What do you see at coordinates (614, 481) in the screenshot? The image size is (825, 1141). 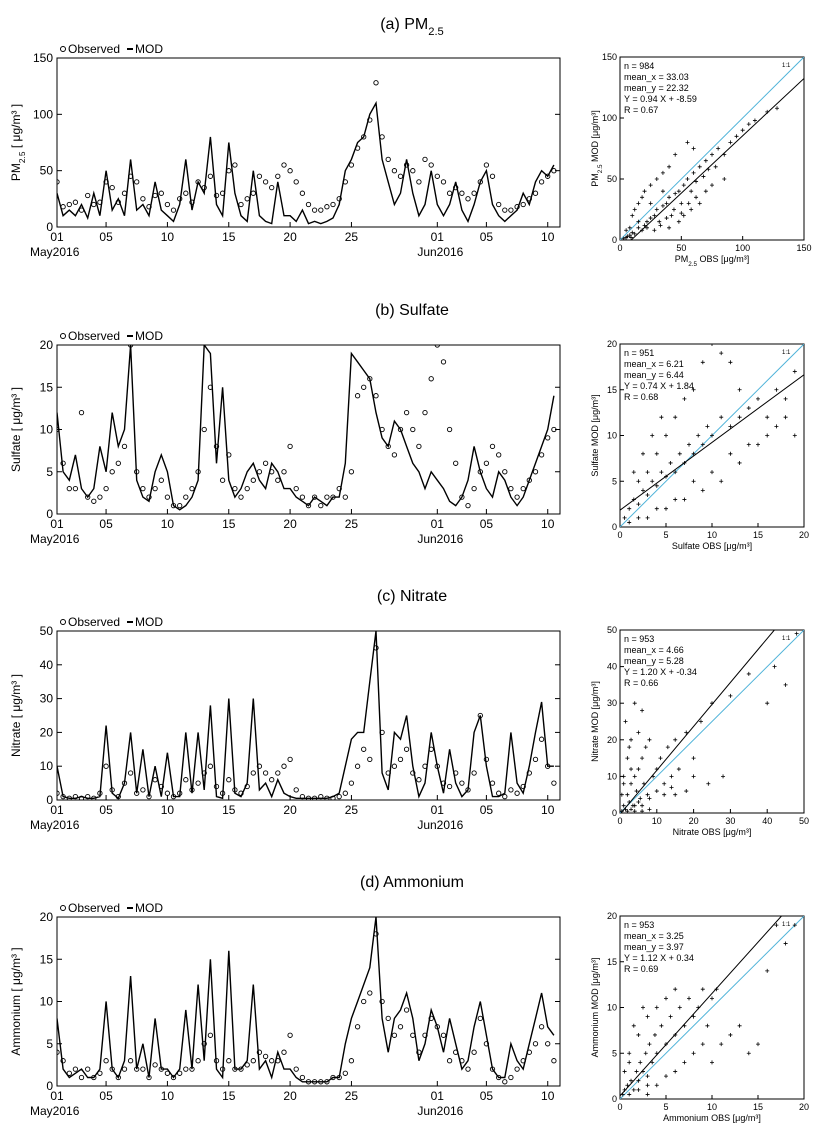 I see `scatter-y-tick-label: 5` at bounding box center [614, 481].